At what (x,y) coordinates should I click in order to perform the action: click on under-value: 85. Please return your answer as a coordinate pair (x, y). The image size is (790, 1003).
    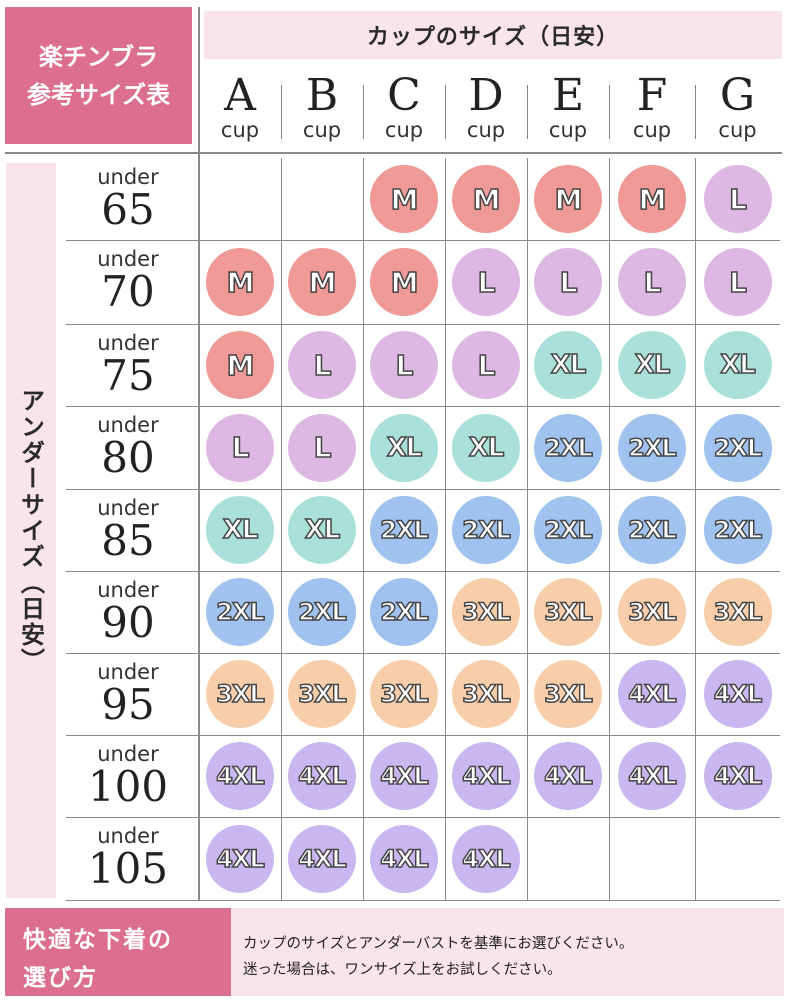
    Looking at the image, I should click on (128, 540).